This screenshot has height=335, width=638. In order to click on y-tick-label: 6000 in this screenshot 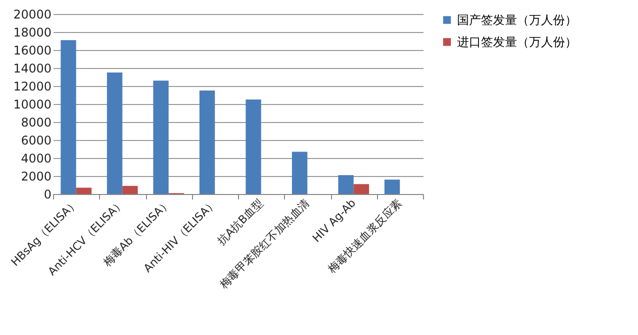, I will do `click(36, 141)`.